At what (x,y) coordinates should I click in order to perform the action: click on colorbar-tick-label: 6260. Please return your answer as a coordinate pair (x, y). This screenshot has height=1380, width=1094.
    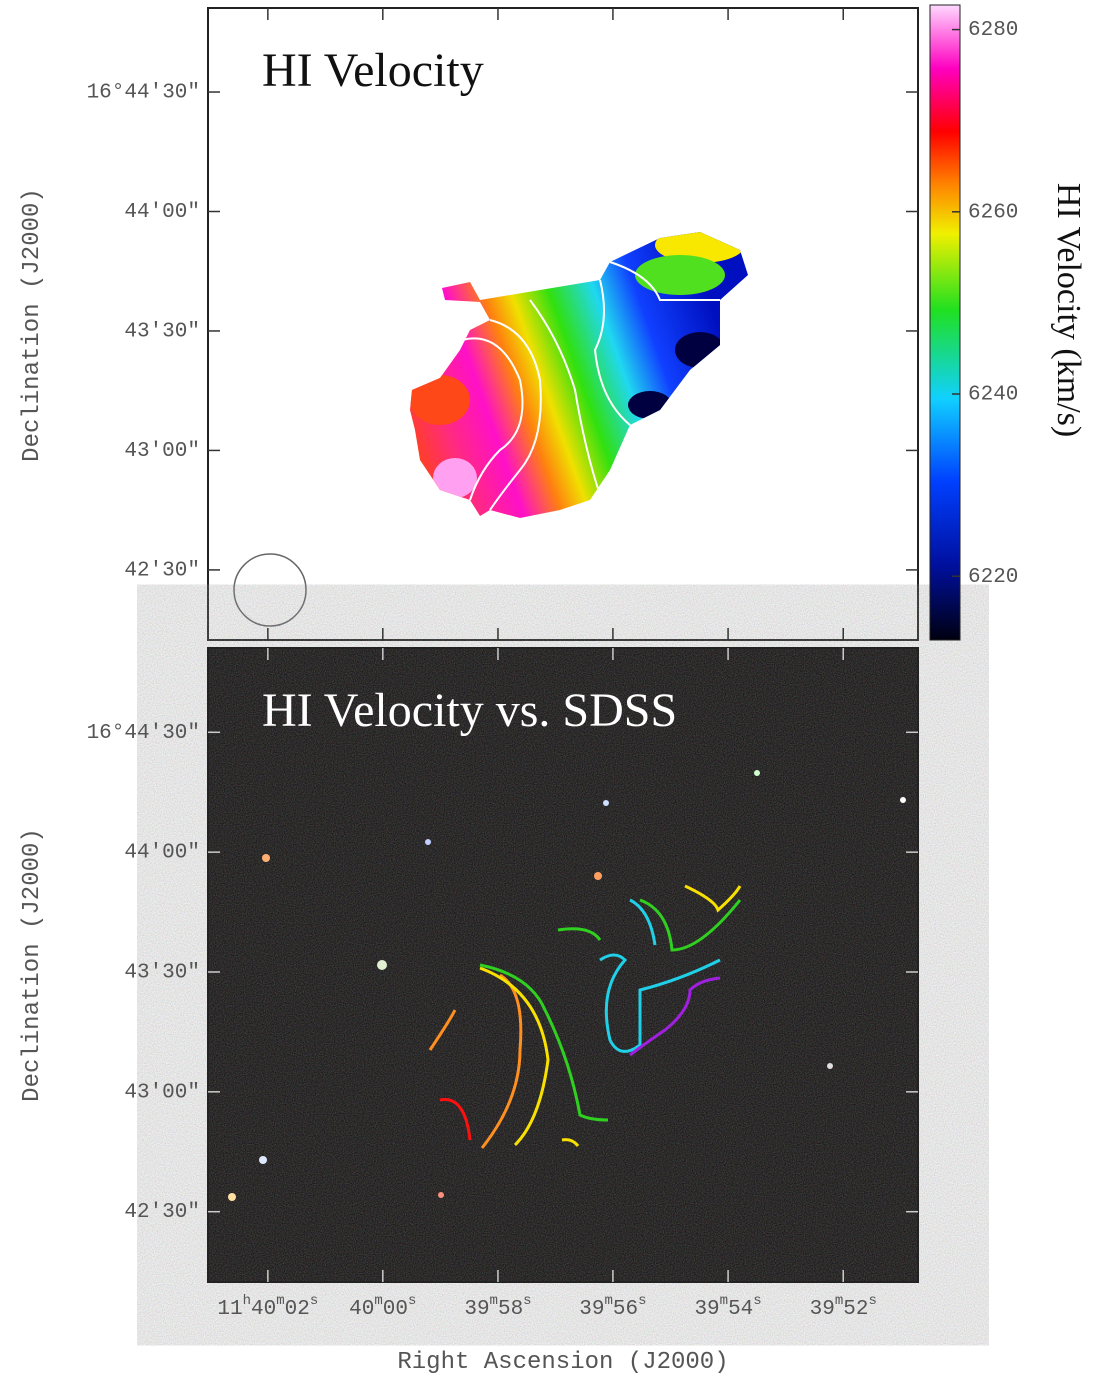
    Looking at the image, I should click on (993, 212).